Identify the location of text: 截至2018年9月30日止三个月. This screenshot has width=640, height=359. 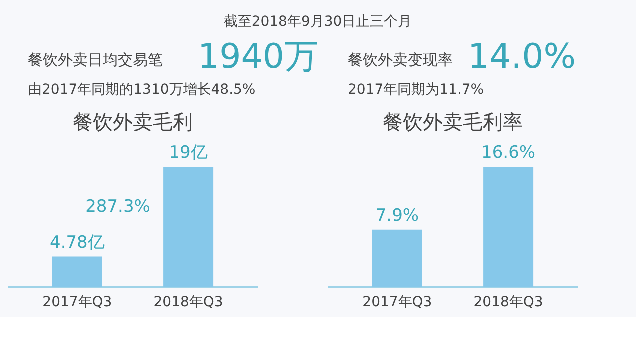
(318, 22).